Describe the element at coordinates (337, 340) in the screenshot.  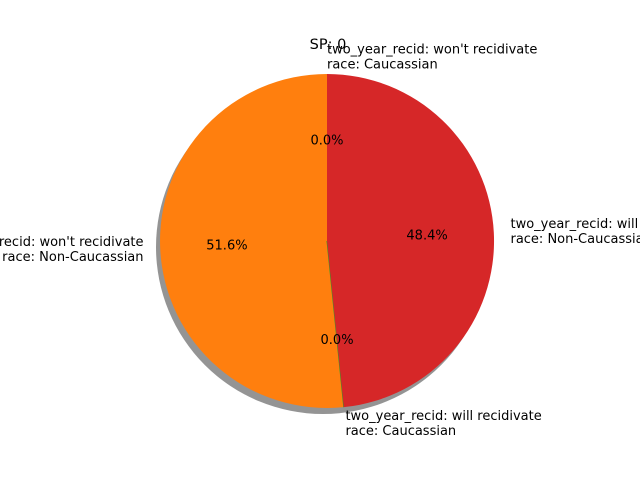
I see `pie-pct-label-2: 0.0%` at that location.